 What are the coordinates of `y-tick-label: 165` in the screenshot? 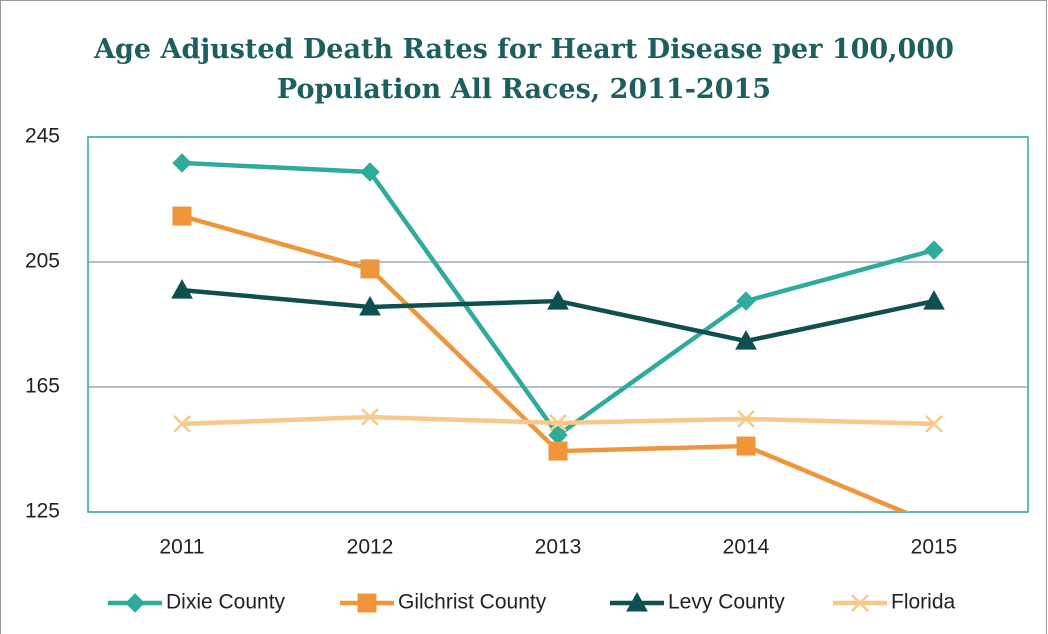 It's located at (42, 386).